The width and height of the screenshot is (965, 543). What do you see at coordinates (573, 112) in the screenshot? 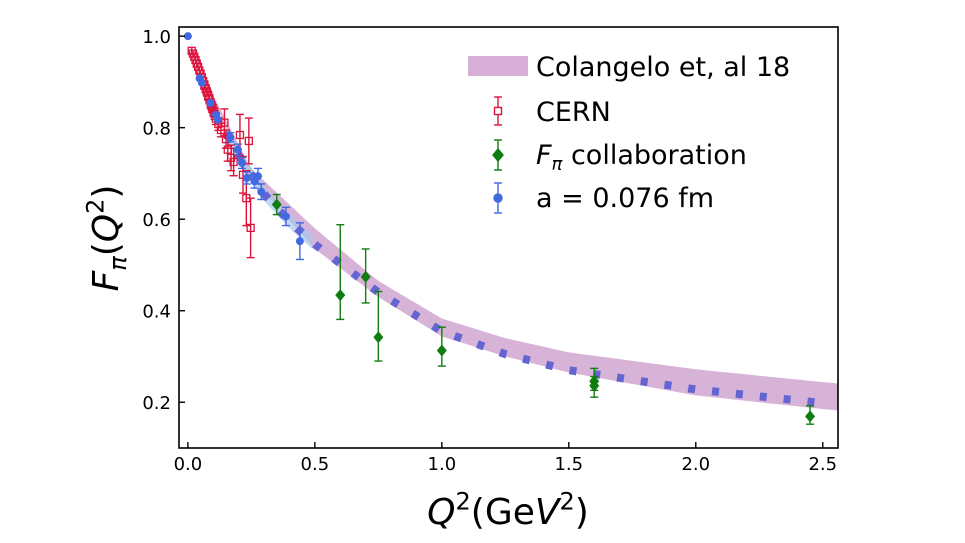
I see `legend-label-cern: CERN` at bounding box center [573, 112].